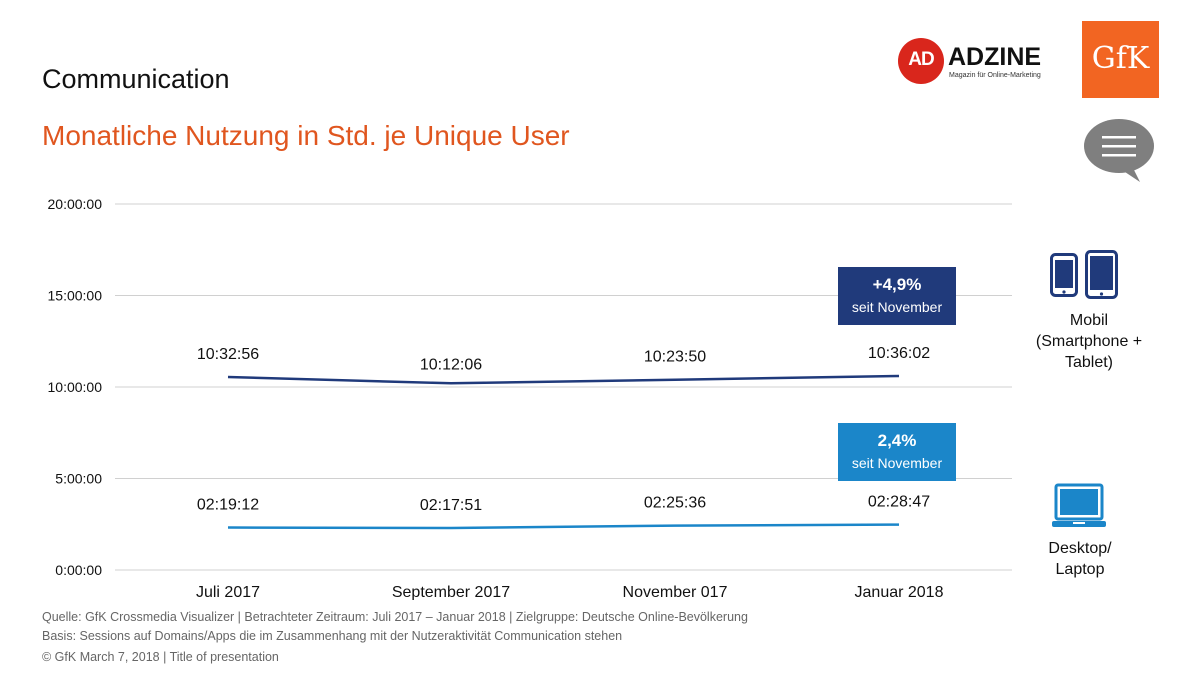 Image resolution: width=1200 pixels, height=673 pixels. What do you see at coordinates (897, 440) in the screenshot?
I see `desktop-growth-pct: 2,4%` at bounding box center [897, 440].